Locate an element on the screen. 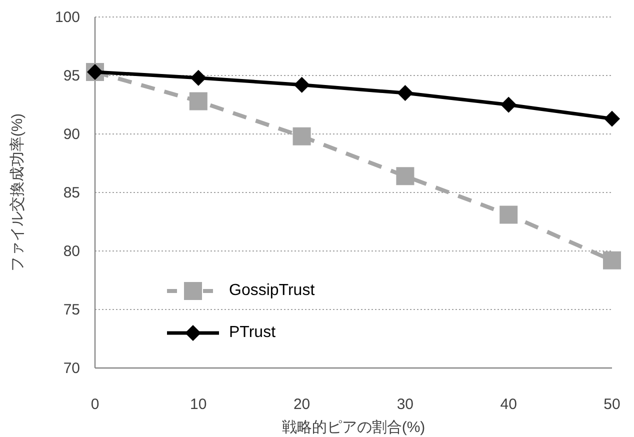 The width and height of the screenshot is (634, 437). x-tick-label: 30 is located at coordinates (405, 404).